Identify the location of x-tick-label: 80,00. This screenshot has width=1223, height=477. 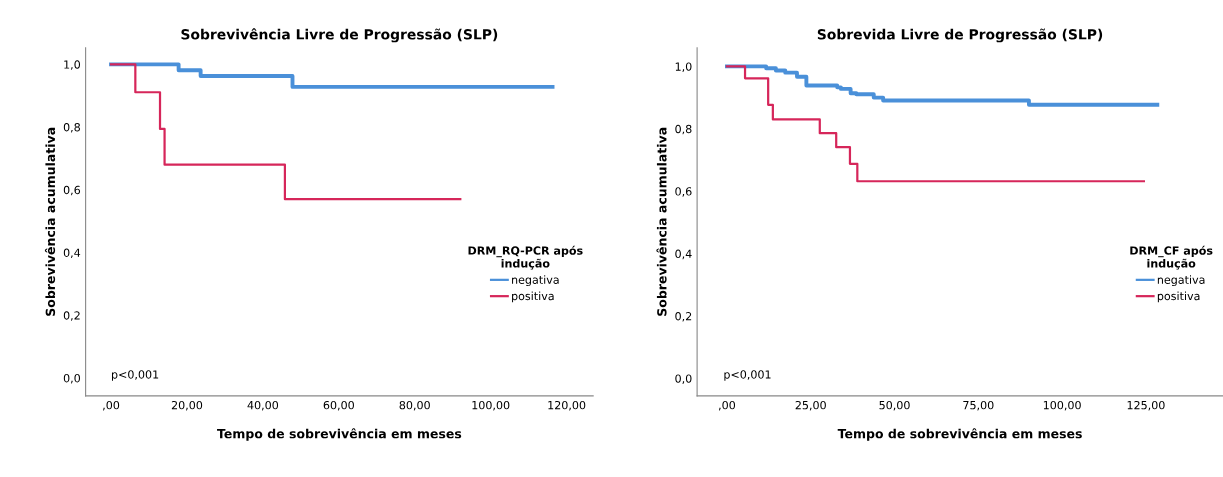
(414, 405).